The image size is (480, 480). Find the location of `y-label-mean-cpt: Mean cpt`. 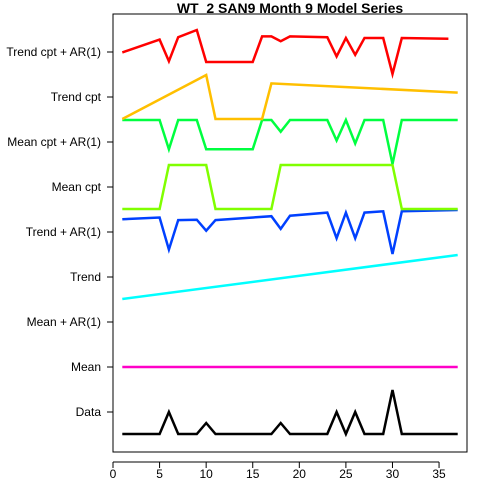

y-label-mean-cpt: Mean cpt is located at coordinates (77, 187).